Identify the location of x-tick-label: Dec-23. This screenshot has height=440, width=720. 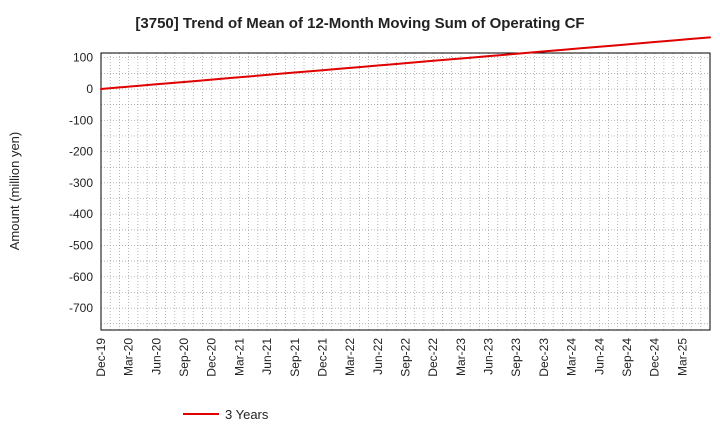
(544, 357).